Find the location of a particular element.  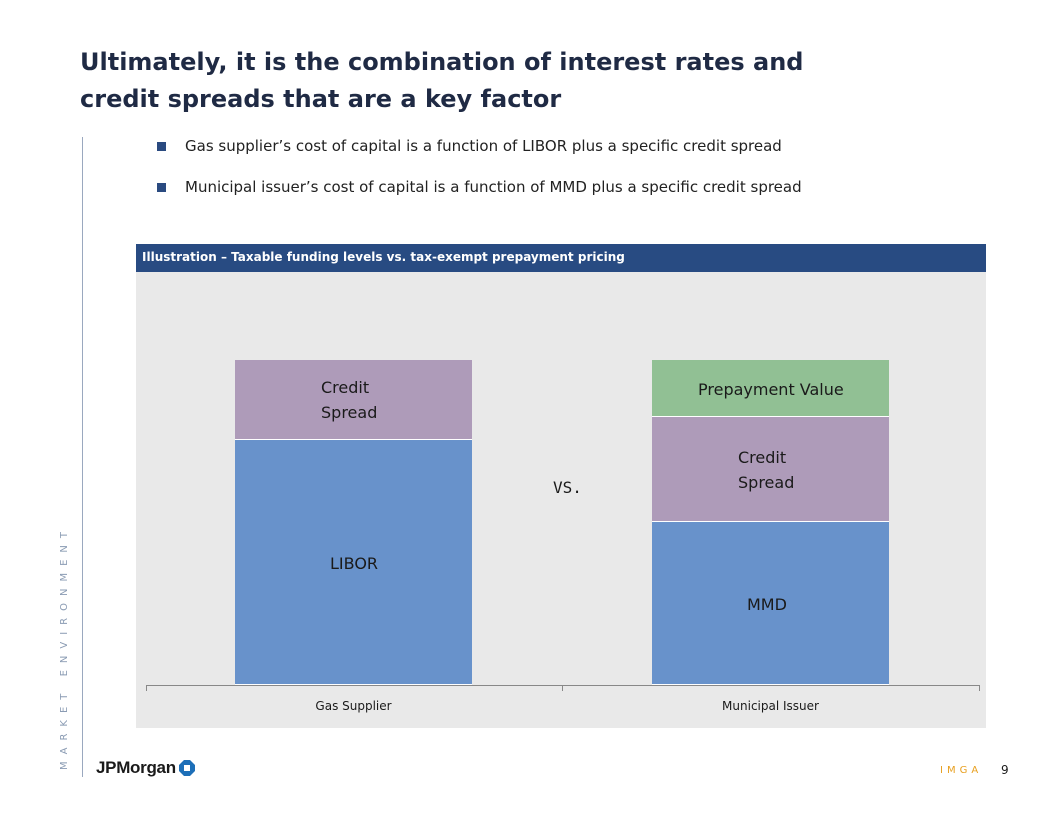

section-label: MARKET ENVIRONMENT is located at coordinates (64, 647).